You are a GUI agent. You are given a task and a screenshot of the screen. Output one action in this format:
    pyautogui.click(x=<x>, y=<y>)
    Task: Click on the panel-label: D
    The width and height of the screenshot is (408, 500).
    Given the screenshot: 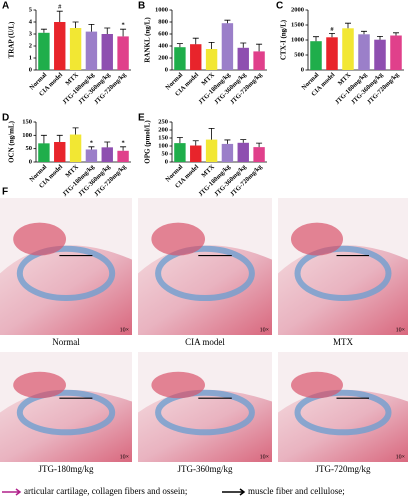 What is the action you would take?
    pyautogui.click(x=5, y=118)
    